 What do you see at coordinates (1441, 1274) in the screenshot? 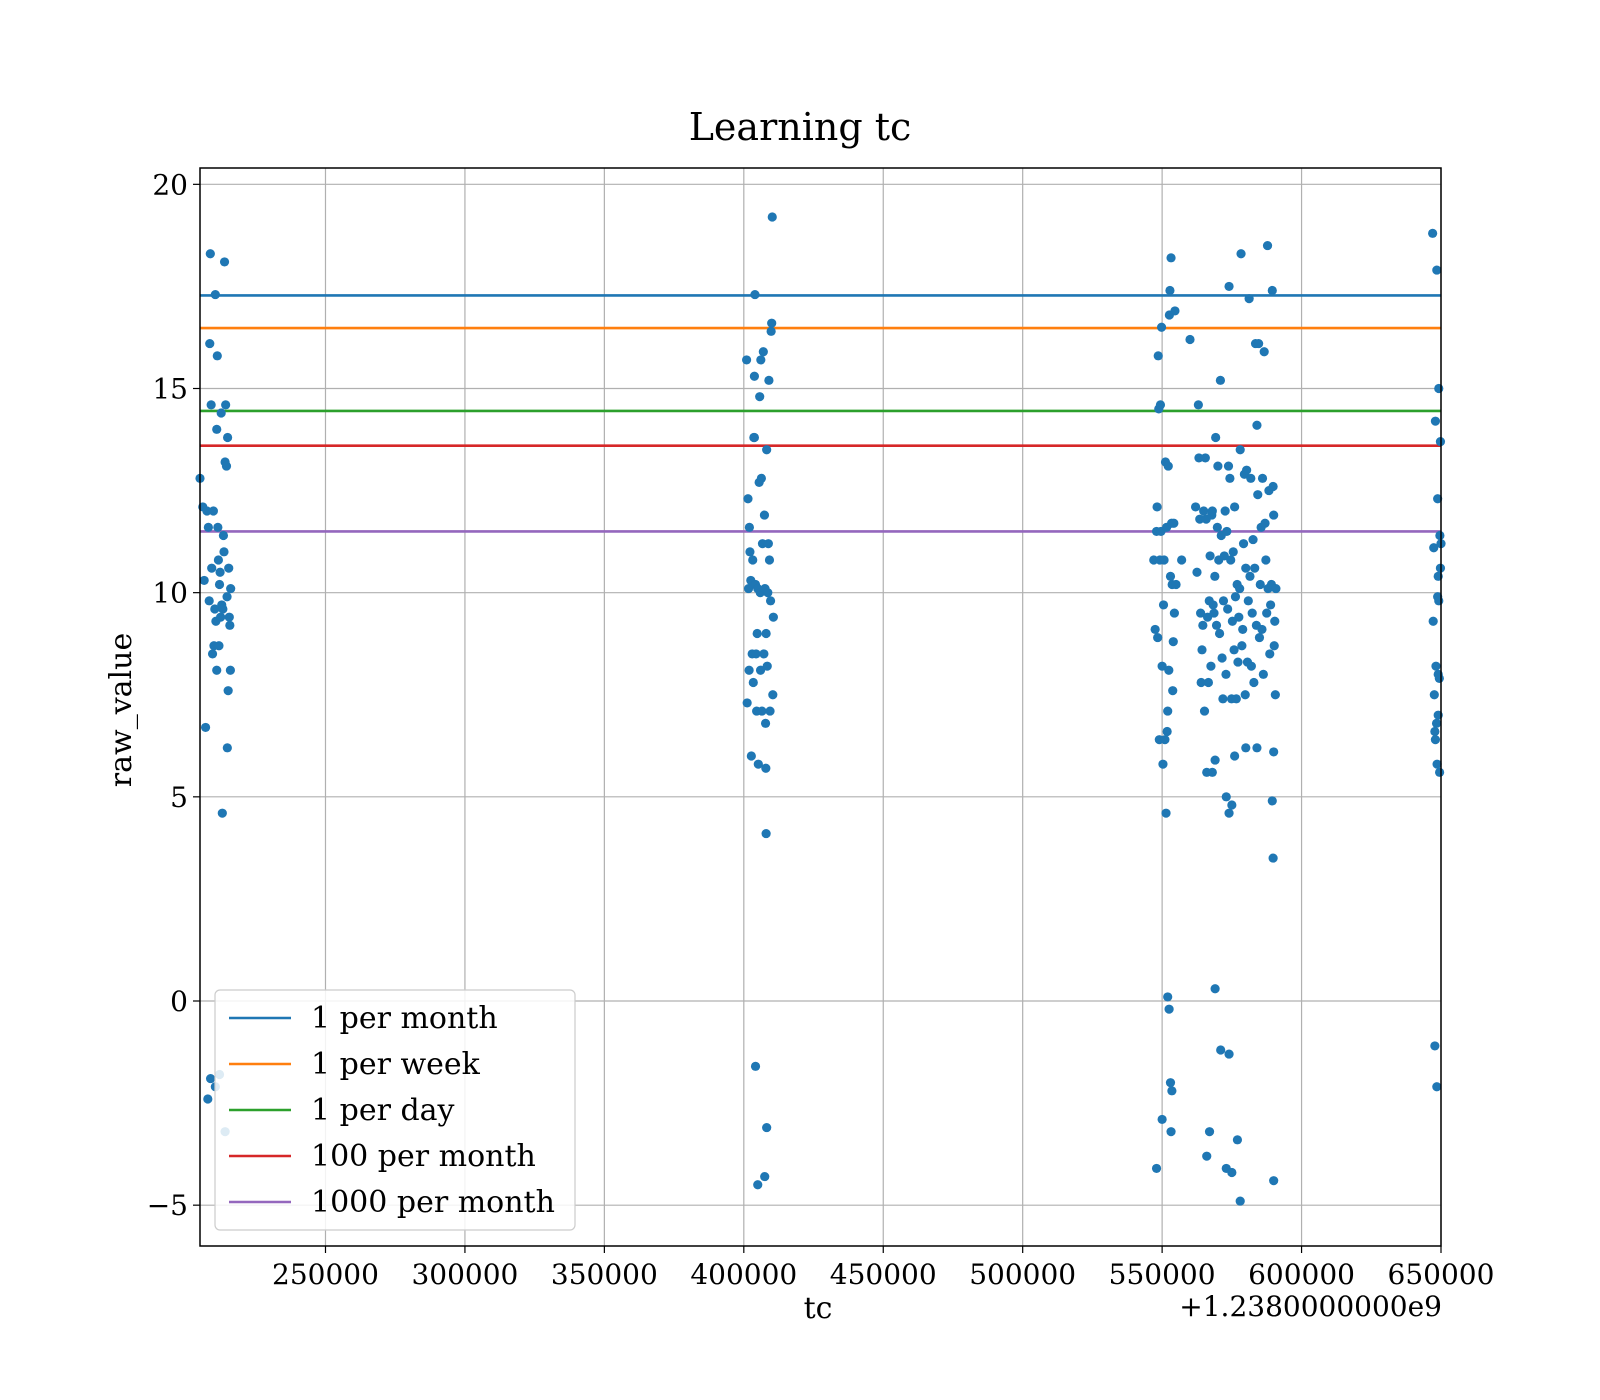
I see `x-tick-label: 650000` at bounding box center [1441, 1274].